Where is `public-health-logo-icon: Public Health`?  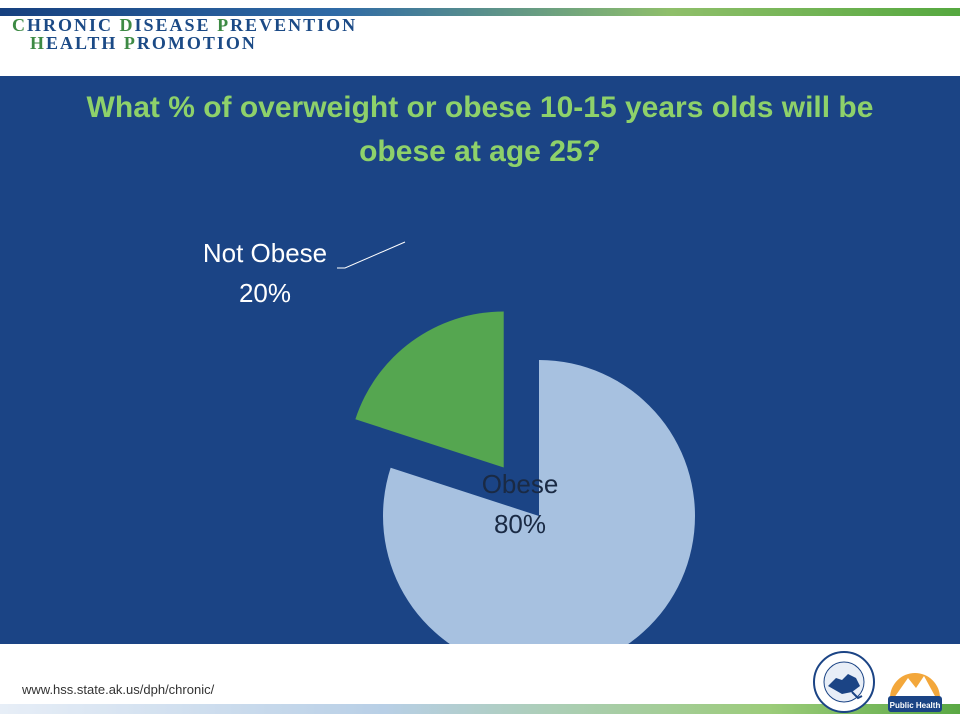 public-health-logo-icon: Public Health is located at coordinates (915, 692).